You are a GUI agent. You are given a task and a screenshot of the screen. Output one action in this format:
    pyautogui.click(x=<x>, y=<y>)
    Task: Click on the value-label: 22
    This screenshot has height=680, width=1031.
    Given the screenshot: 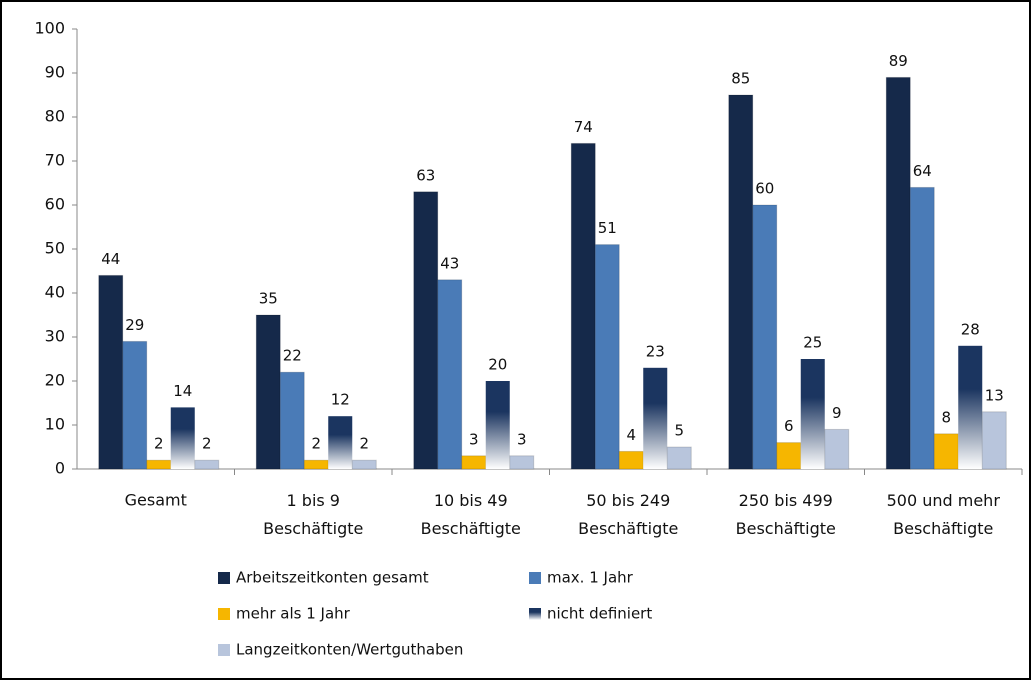 What is the action you would take?
    pyautogui.click(x=292, y=356)
    